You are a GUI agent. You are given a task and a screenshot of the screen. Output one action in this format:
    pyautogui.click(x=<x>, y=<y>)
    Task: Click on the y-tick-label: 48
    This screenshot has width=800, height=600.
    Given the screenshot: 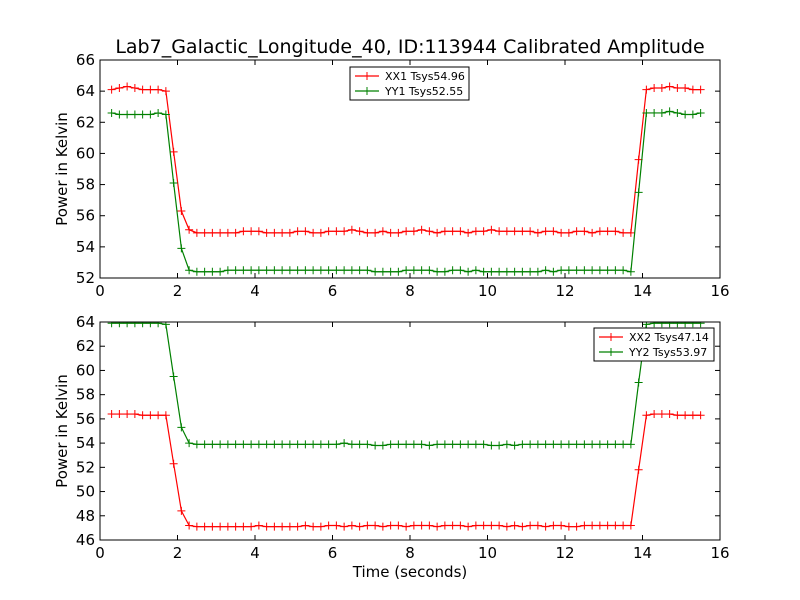 What is the action you would take?
    pyautogui.click(x=85, y=516)
    